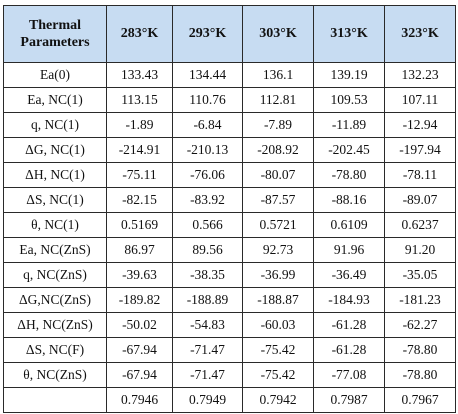 The image size is (458, 414). I want to click on param-cell: θ, NC(1), so click(55, 225).